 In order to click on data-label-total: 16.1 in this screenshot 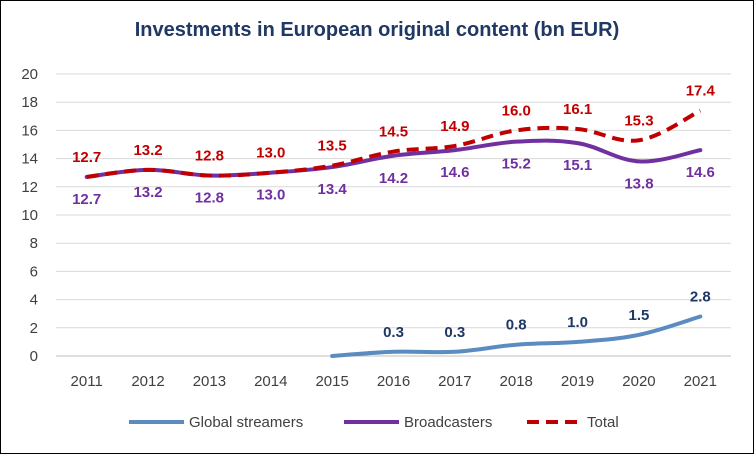, I will do `click(577, 109)`.